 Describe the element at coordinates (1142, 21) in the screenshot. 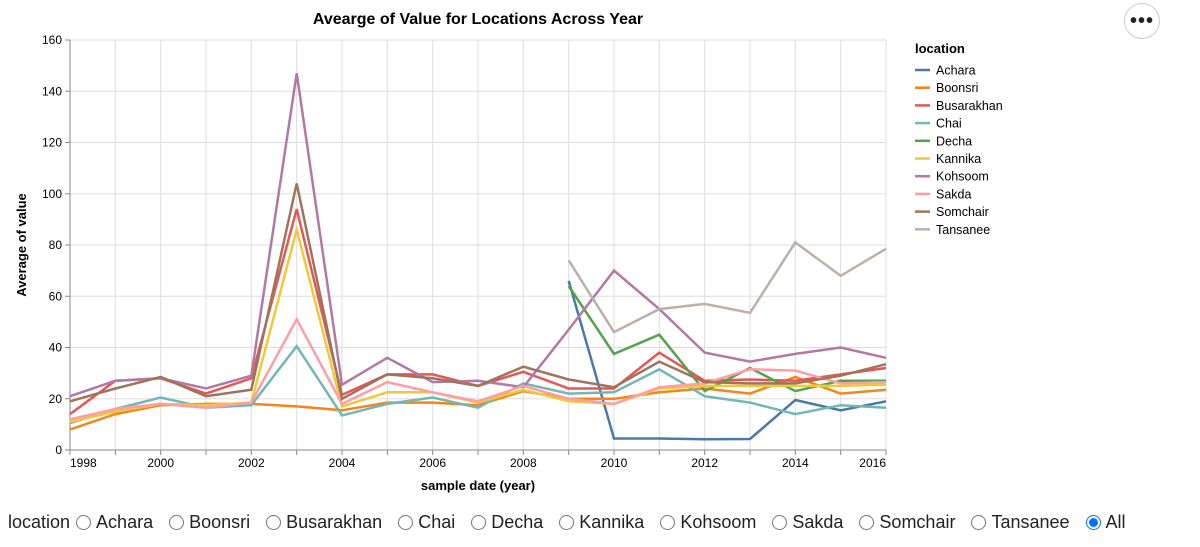

I see `actions-menu-button: •••` at that location.